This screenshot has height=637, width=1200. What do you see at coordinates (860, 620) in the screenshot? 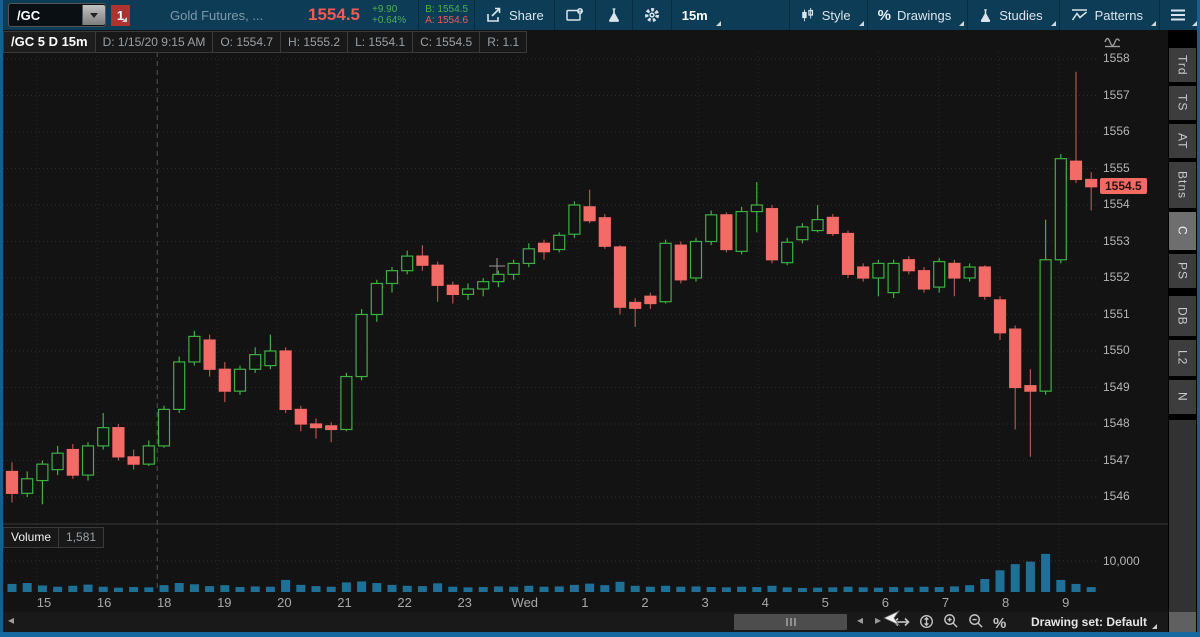
I see `scroll-left-arrow: ◂` at bounding box center [860, 620].